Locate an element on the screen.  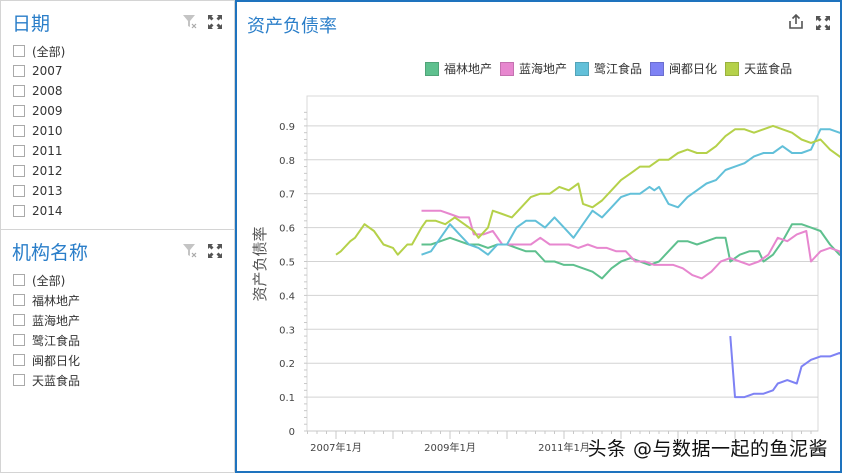
date-slicer-item: 2008 is located at coordinates (39, 91).